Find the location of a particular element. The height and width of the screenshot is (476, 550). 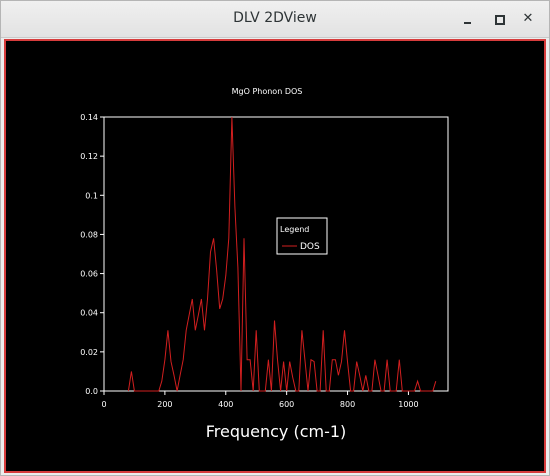

y-tick-label: 0.14 is located at coordinates (89, 117).